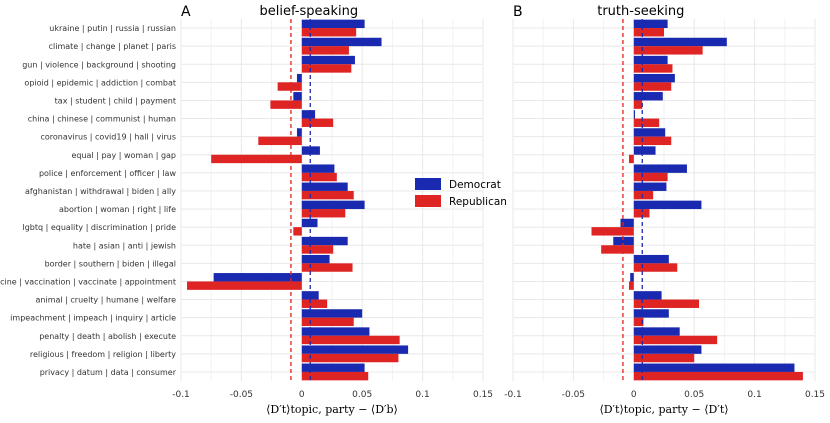 This screenshot has width=830, height=423. I want to click on x-axis-label-a: ⟨D′t⟩topic, party − ⟨D′b⟩, so click(332, 409).